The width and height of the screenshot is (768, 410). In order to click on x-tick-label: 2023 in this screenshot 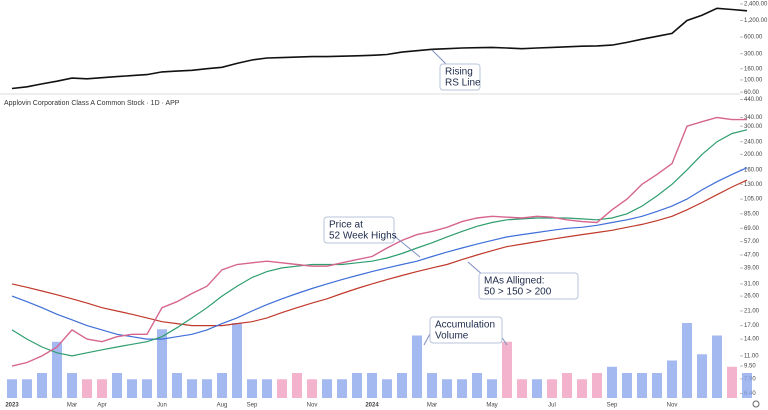, I will do `click(12, 406)`.